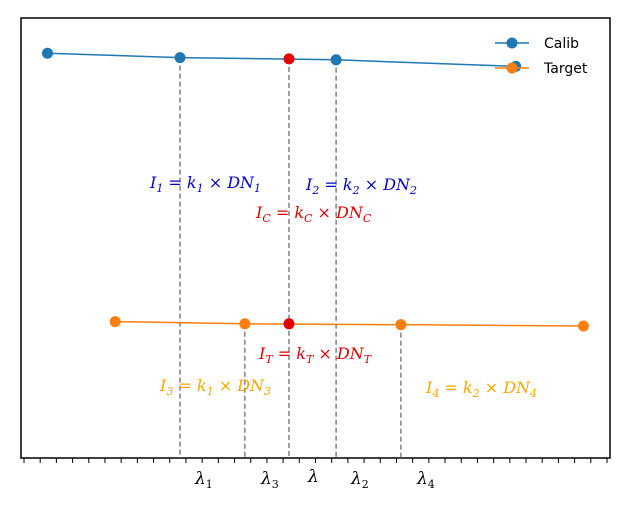 Image resolution: width=630 pixels, height=509 pixels. What do you see at coordinates (561, 44) in the screenshot?
I see `legend-label-calib: Calib` at bounding box center [561, 44].